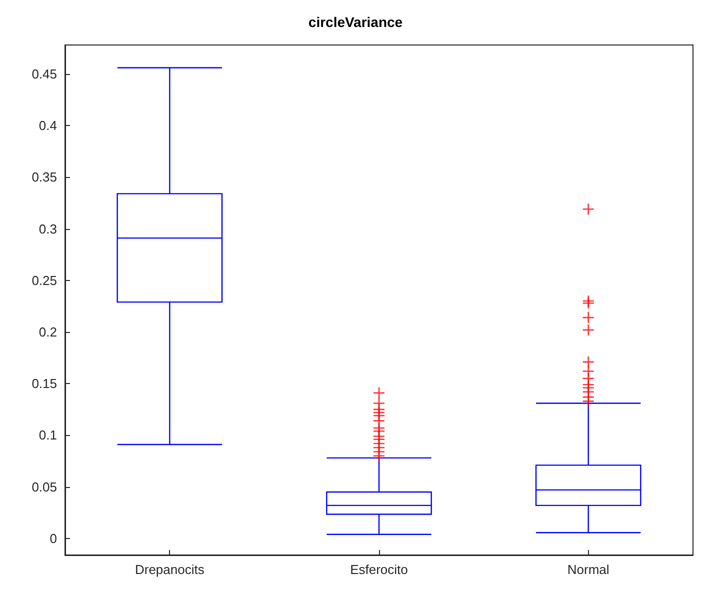 This screenshot has width=711, height=597. What do you see at coordinates (47, 126) in the screenshot?
I see `y-tick-label: 0.4` at bounding box center [47, 126].